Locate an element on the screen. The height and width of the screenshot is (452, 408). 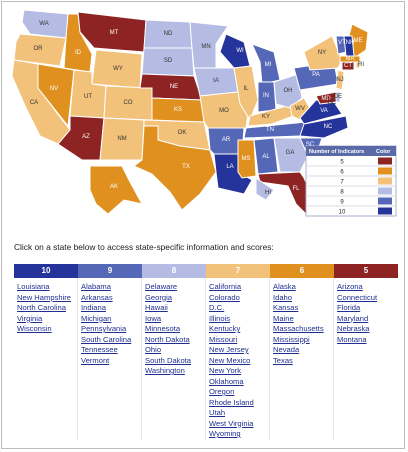
state-link: Alabama is located at coordinates (96, 286).